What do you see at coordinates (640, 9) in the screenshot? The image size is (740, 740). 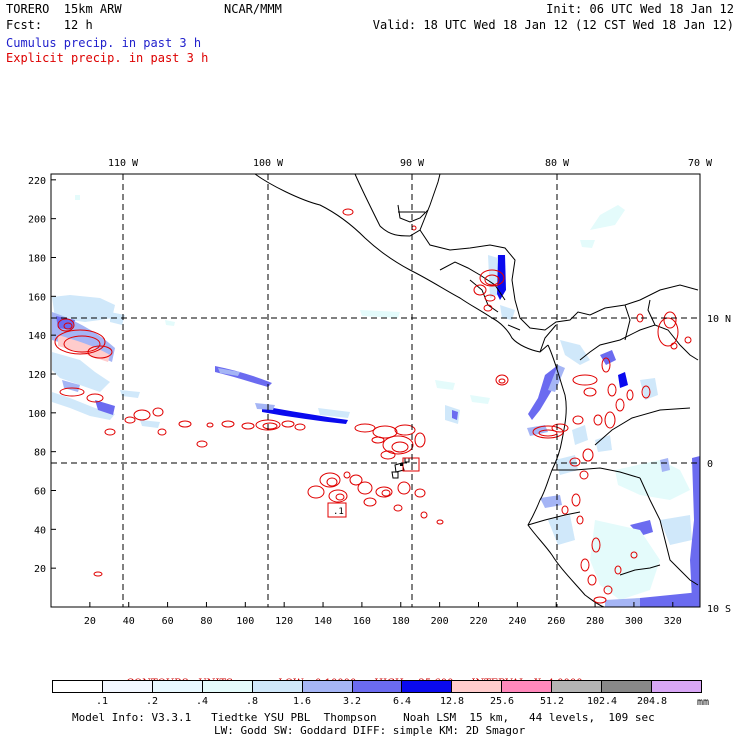 I see `init-time: Init: 06 UTC Wed 18 Jan 12` at bounding box center [640, 9].